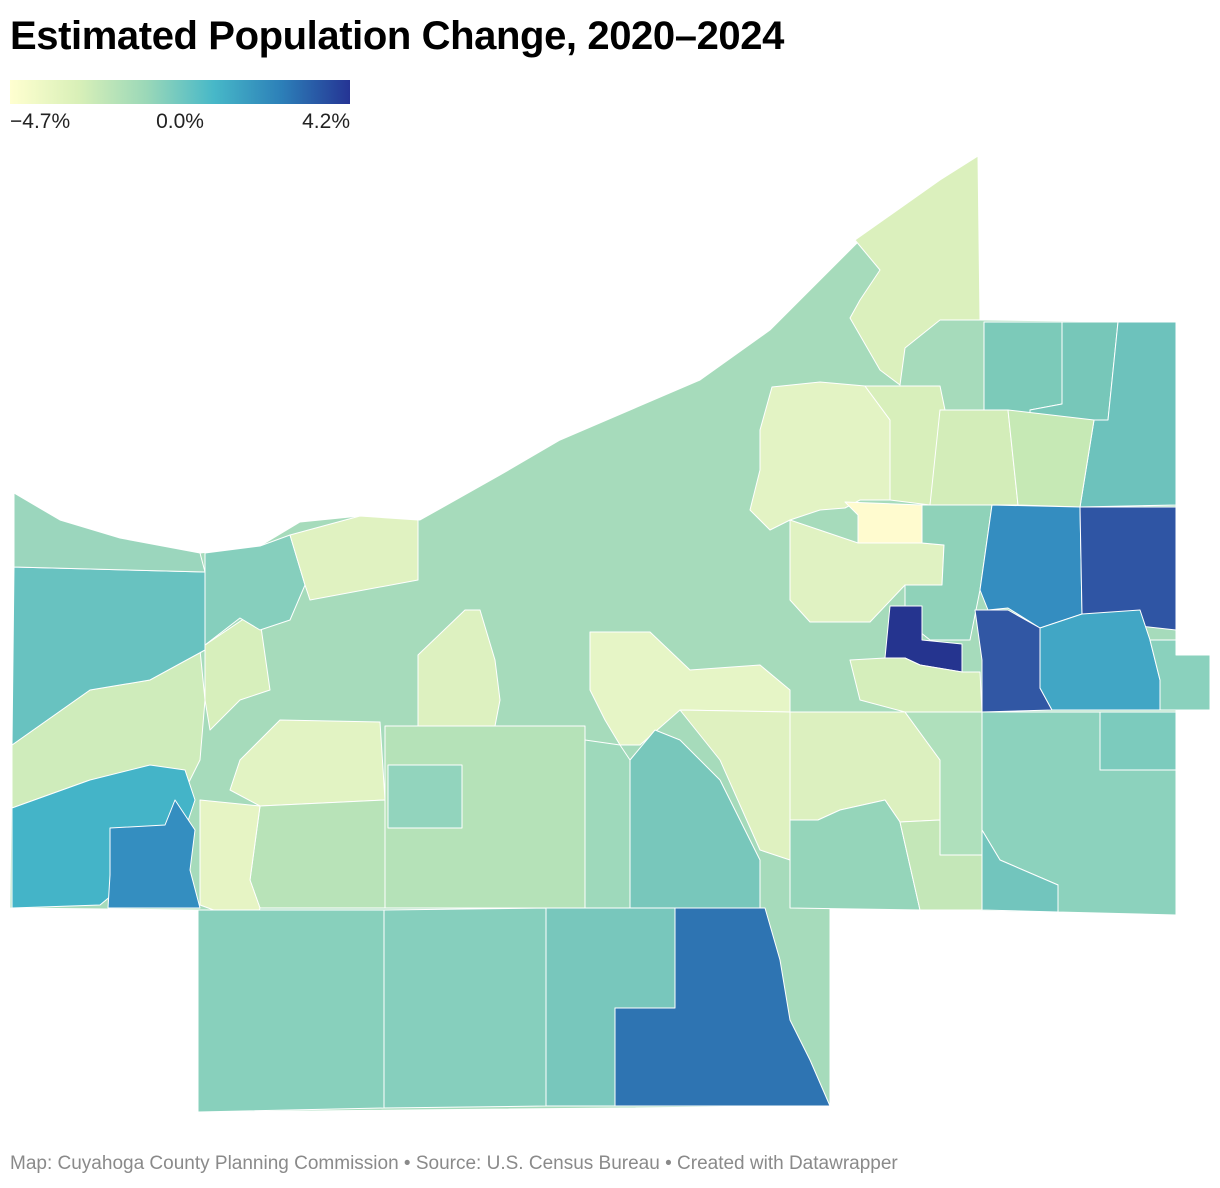 This screenshot has height=1188, width=1220. What do you see at coordinates (180, 92) in the screenshot?
I see `legend-gradient-bar` at bounding box center [180, 92].